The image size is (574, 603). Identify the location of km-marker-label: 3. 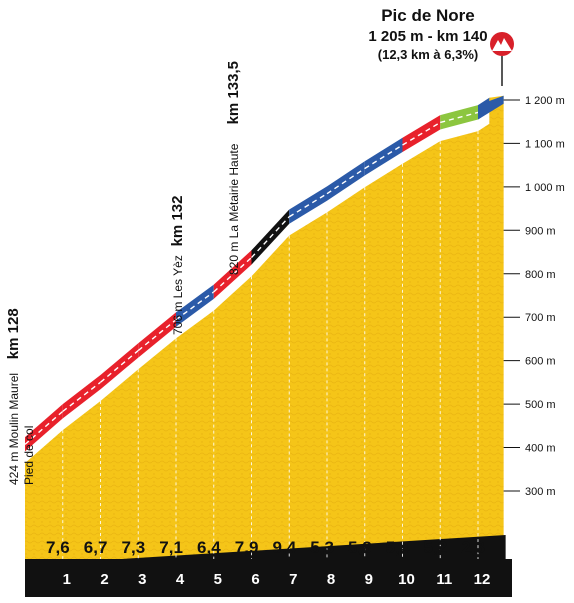
(142, 579).